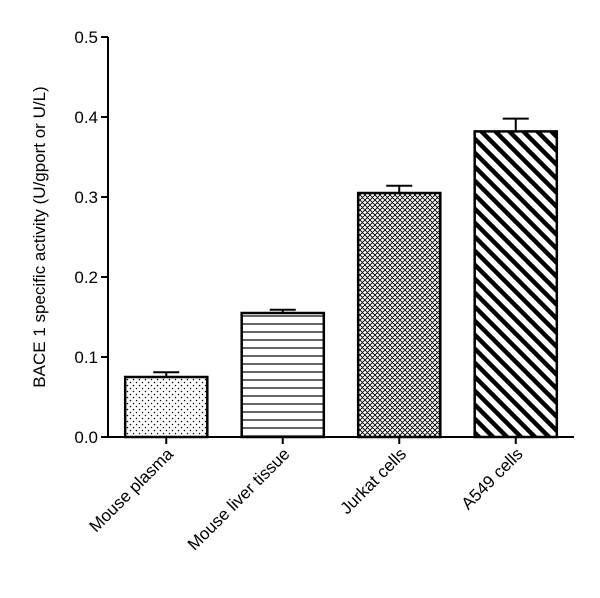 Image resolution: width=600 pixels, height=598 pixels. What do you see at coordinates (86, 277) in the screenshot?
I see `y-tick-label: 0.2` at bounding box center [86, 277].